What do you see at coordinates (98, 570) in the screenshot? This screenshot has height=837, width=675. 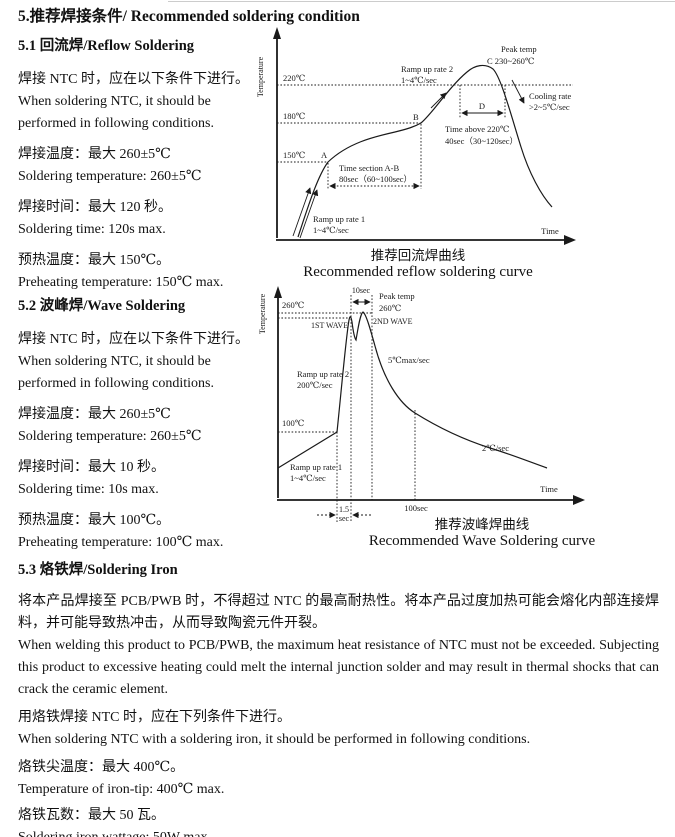 I see `iron-heading: 5.3 烙铁焊/Soldering Iron` at bounding box center [98, 570].